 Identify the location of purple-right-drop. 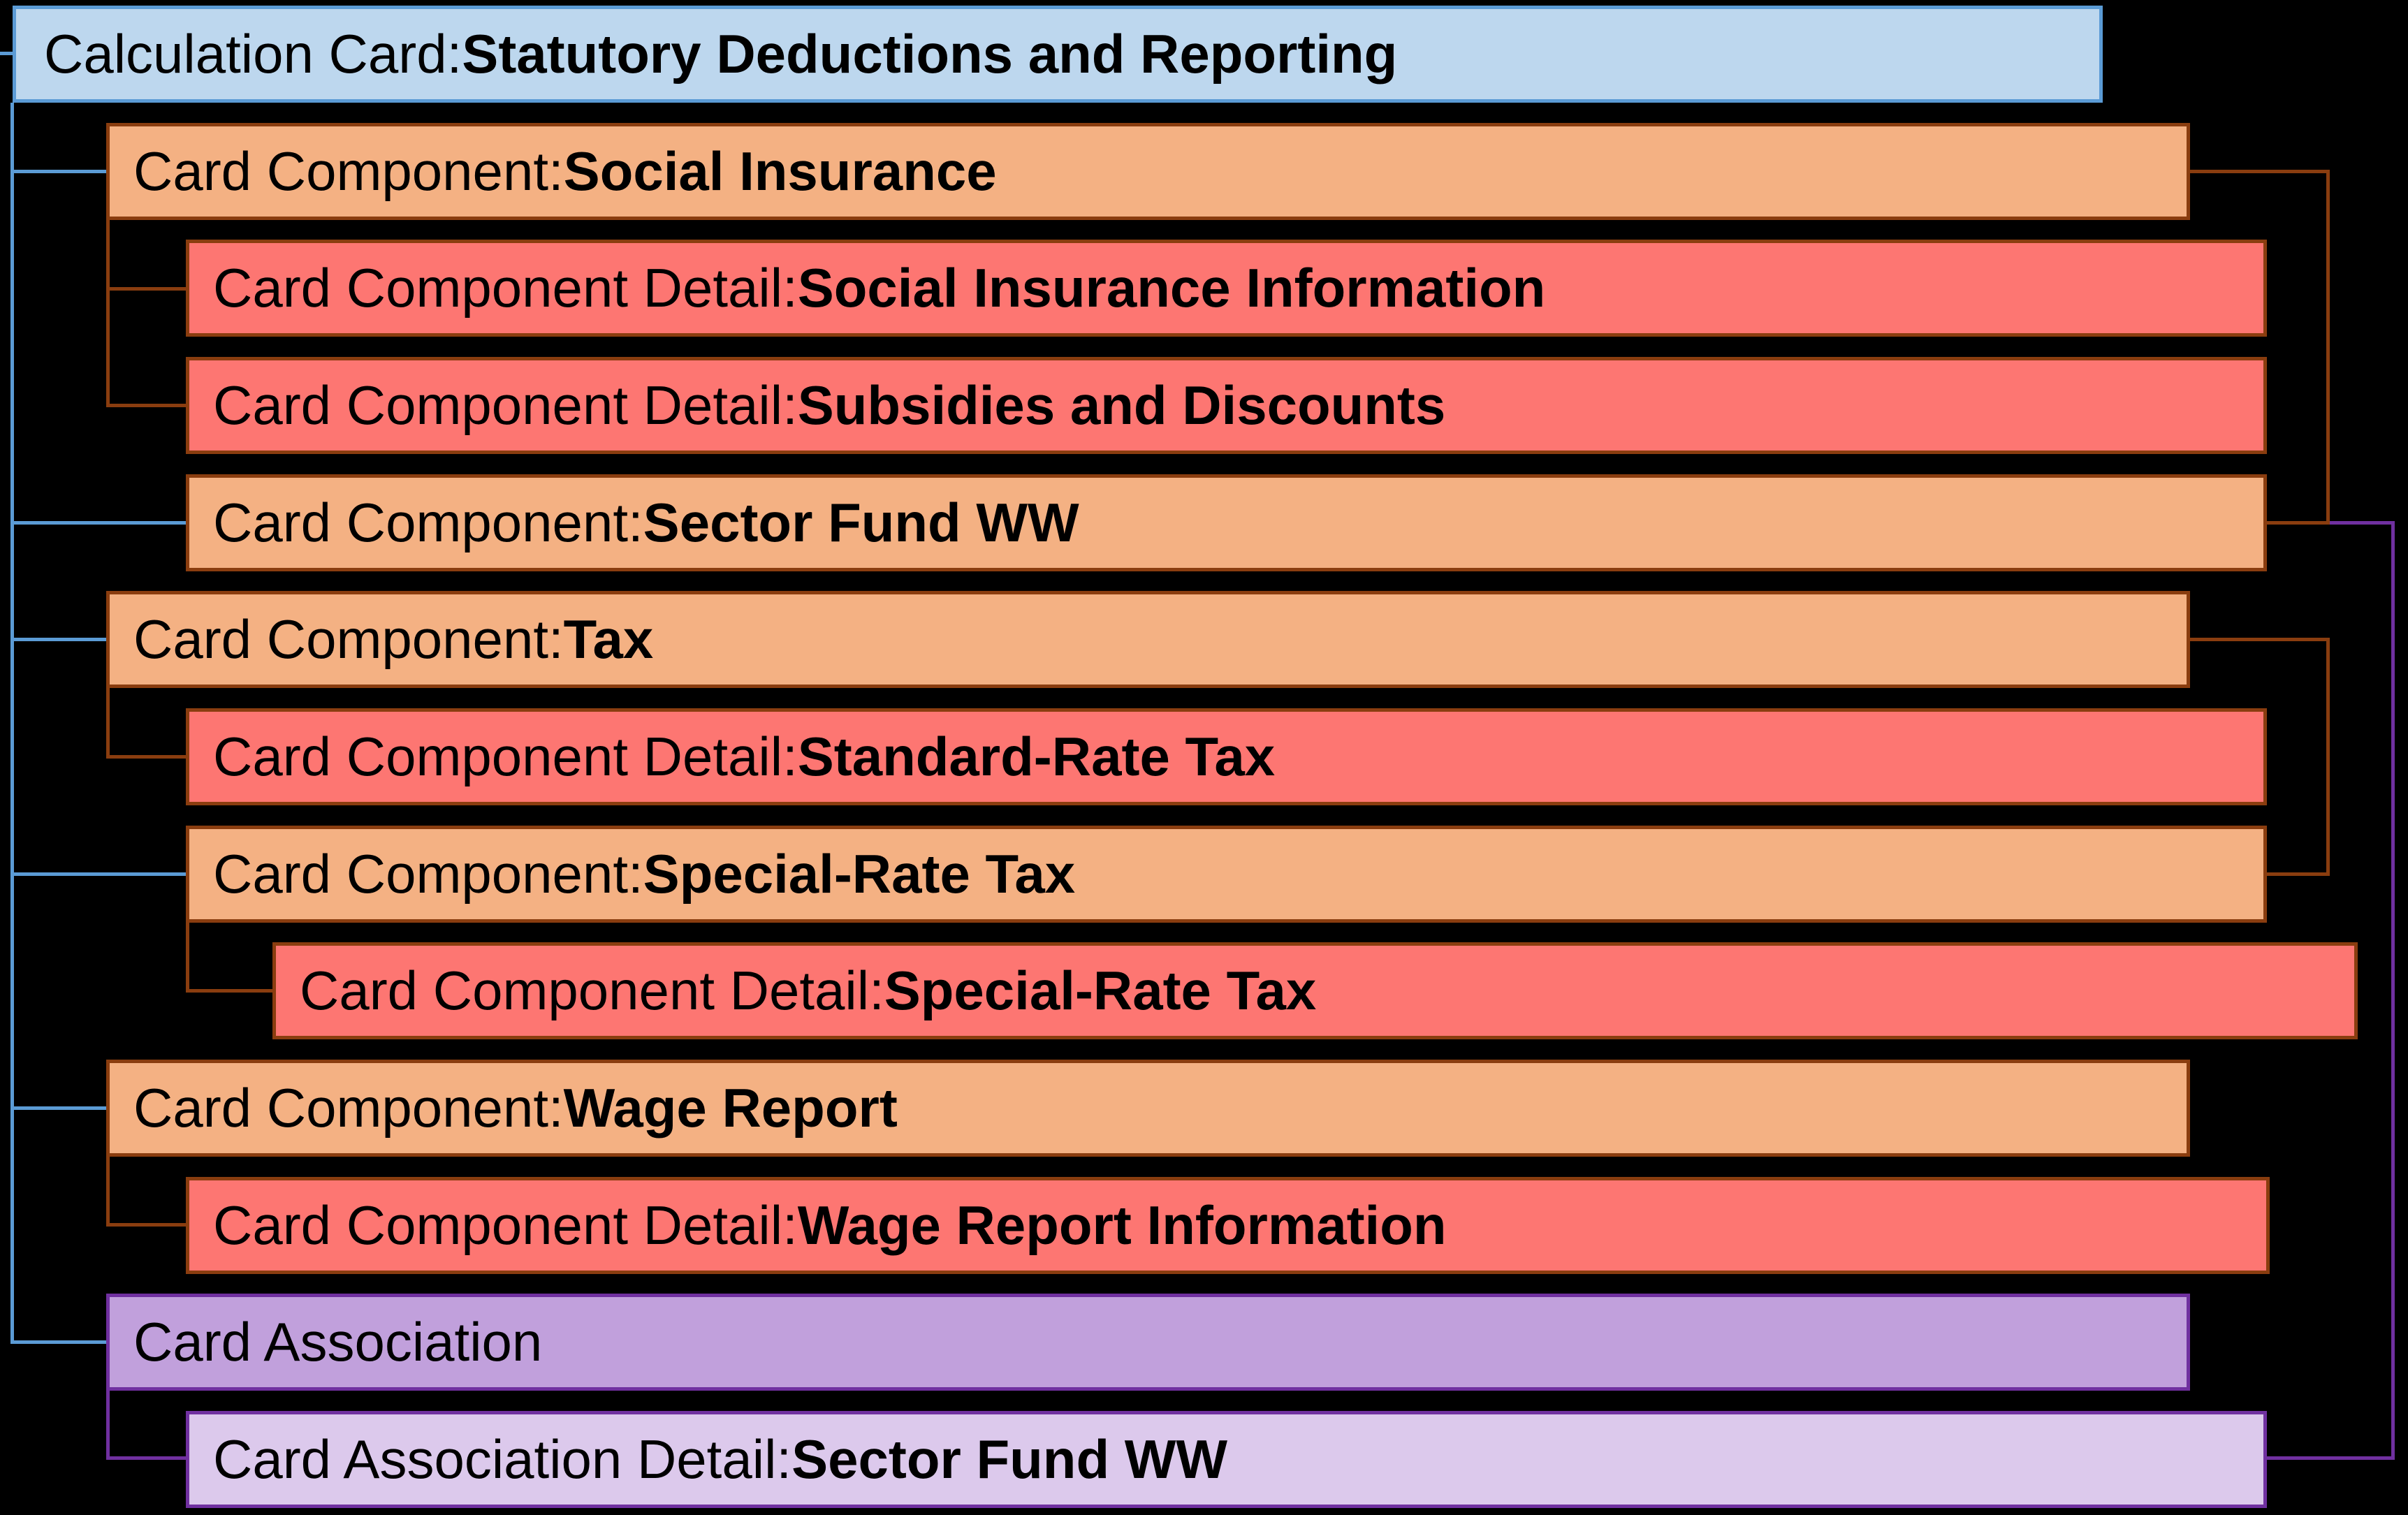
(2393, 990).